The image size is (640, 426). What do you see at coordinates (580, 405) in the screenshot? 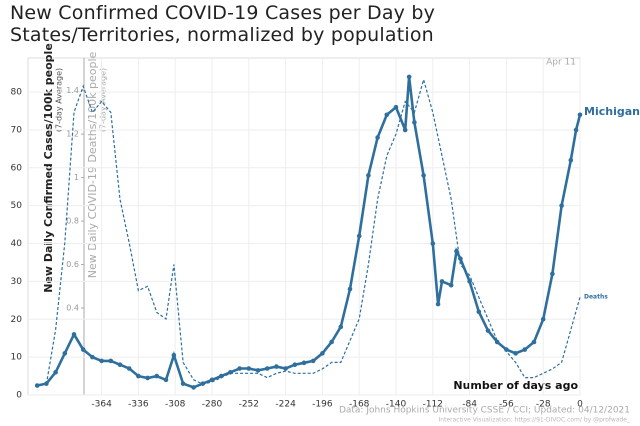
I see `x-tick-label: 0` at bounding box center [580, 405].